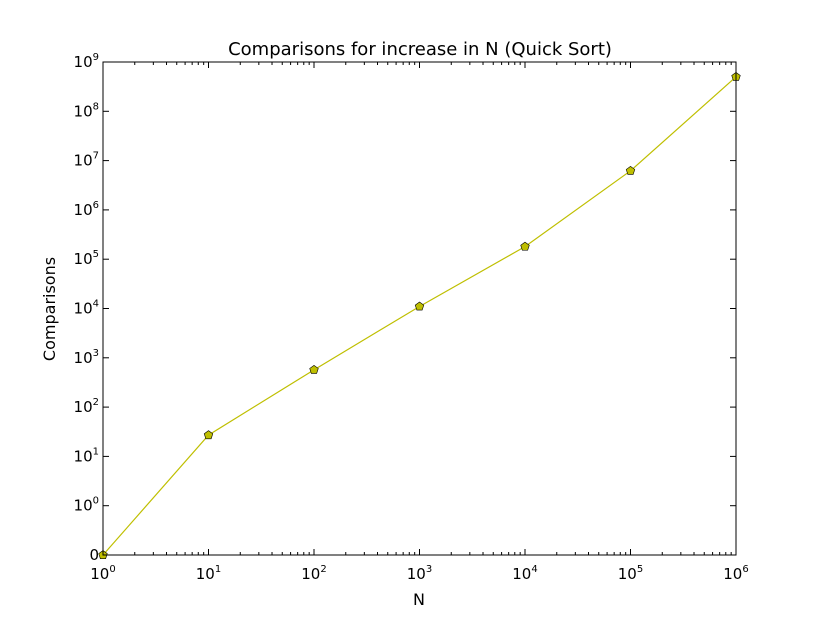  Describe the element at coordinates (86, 406) in the screenshot. I see `y-tick-label: 10²` at that location.